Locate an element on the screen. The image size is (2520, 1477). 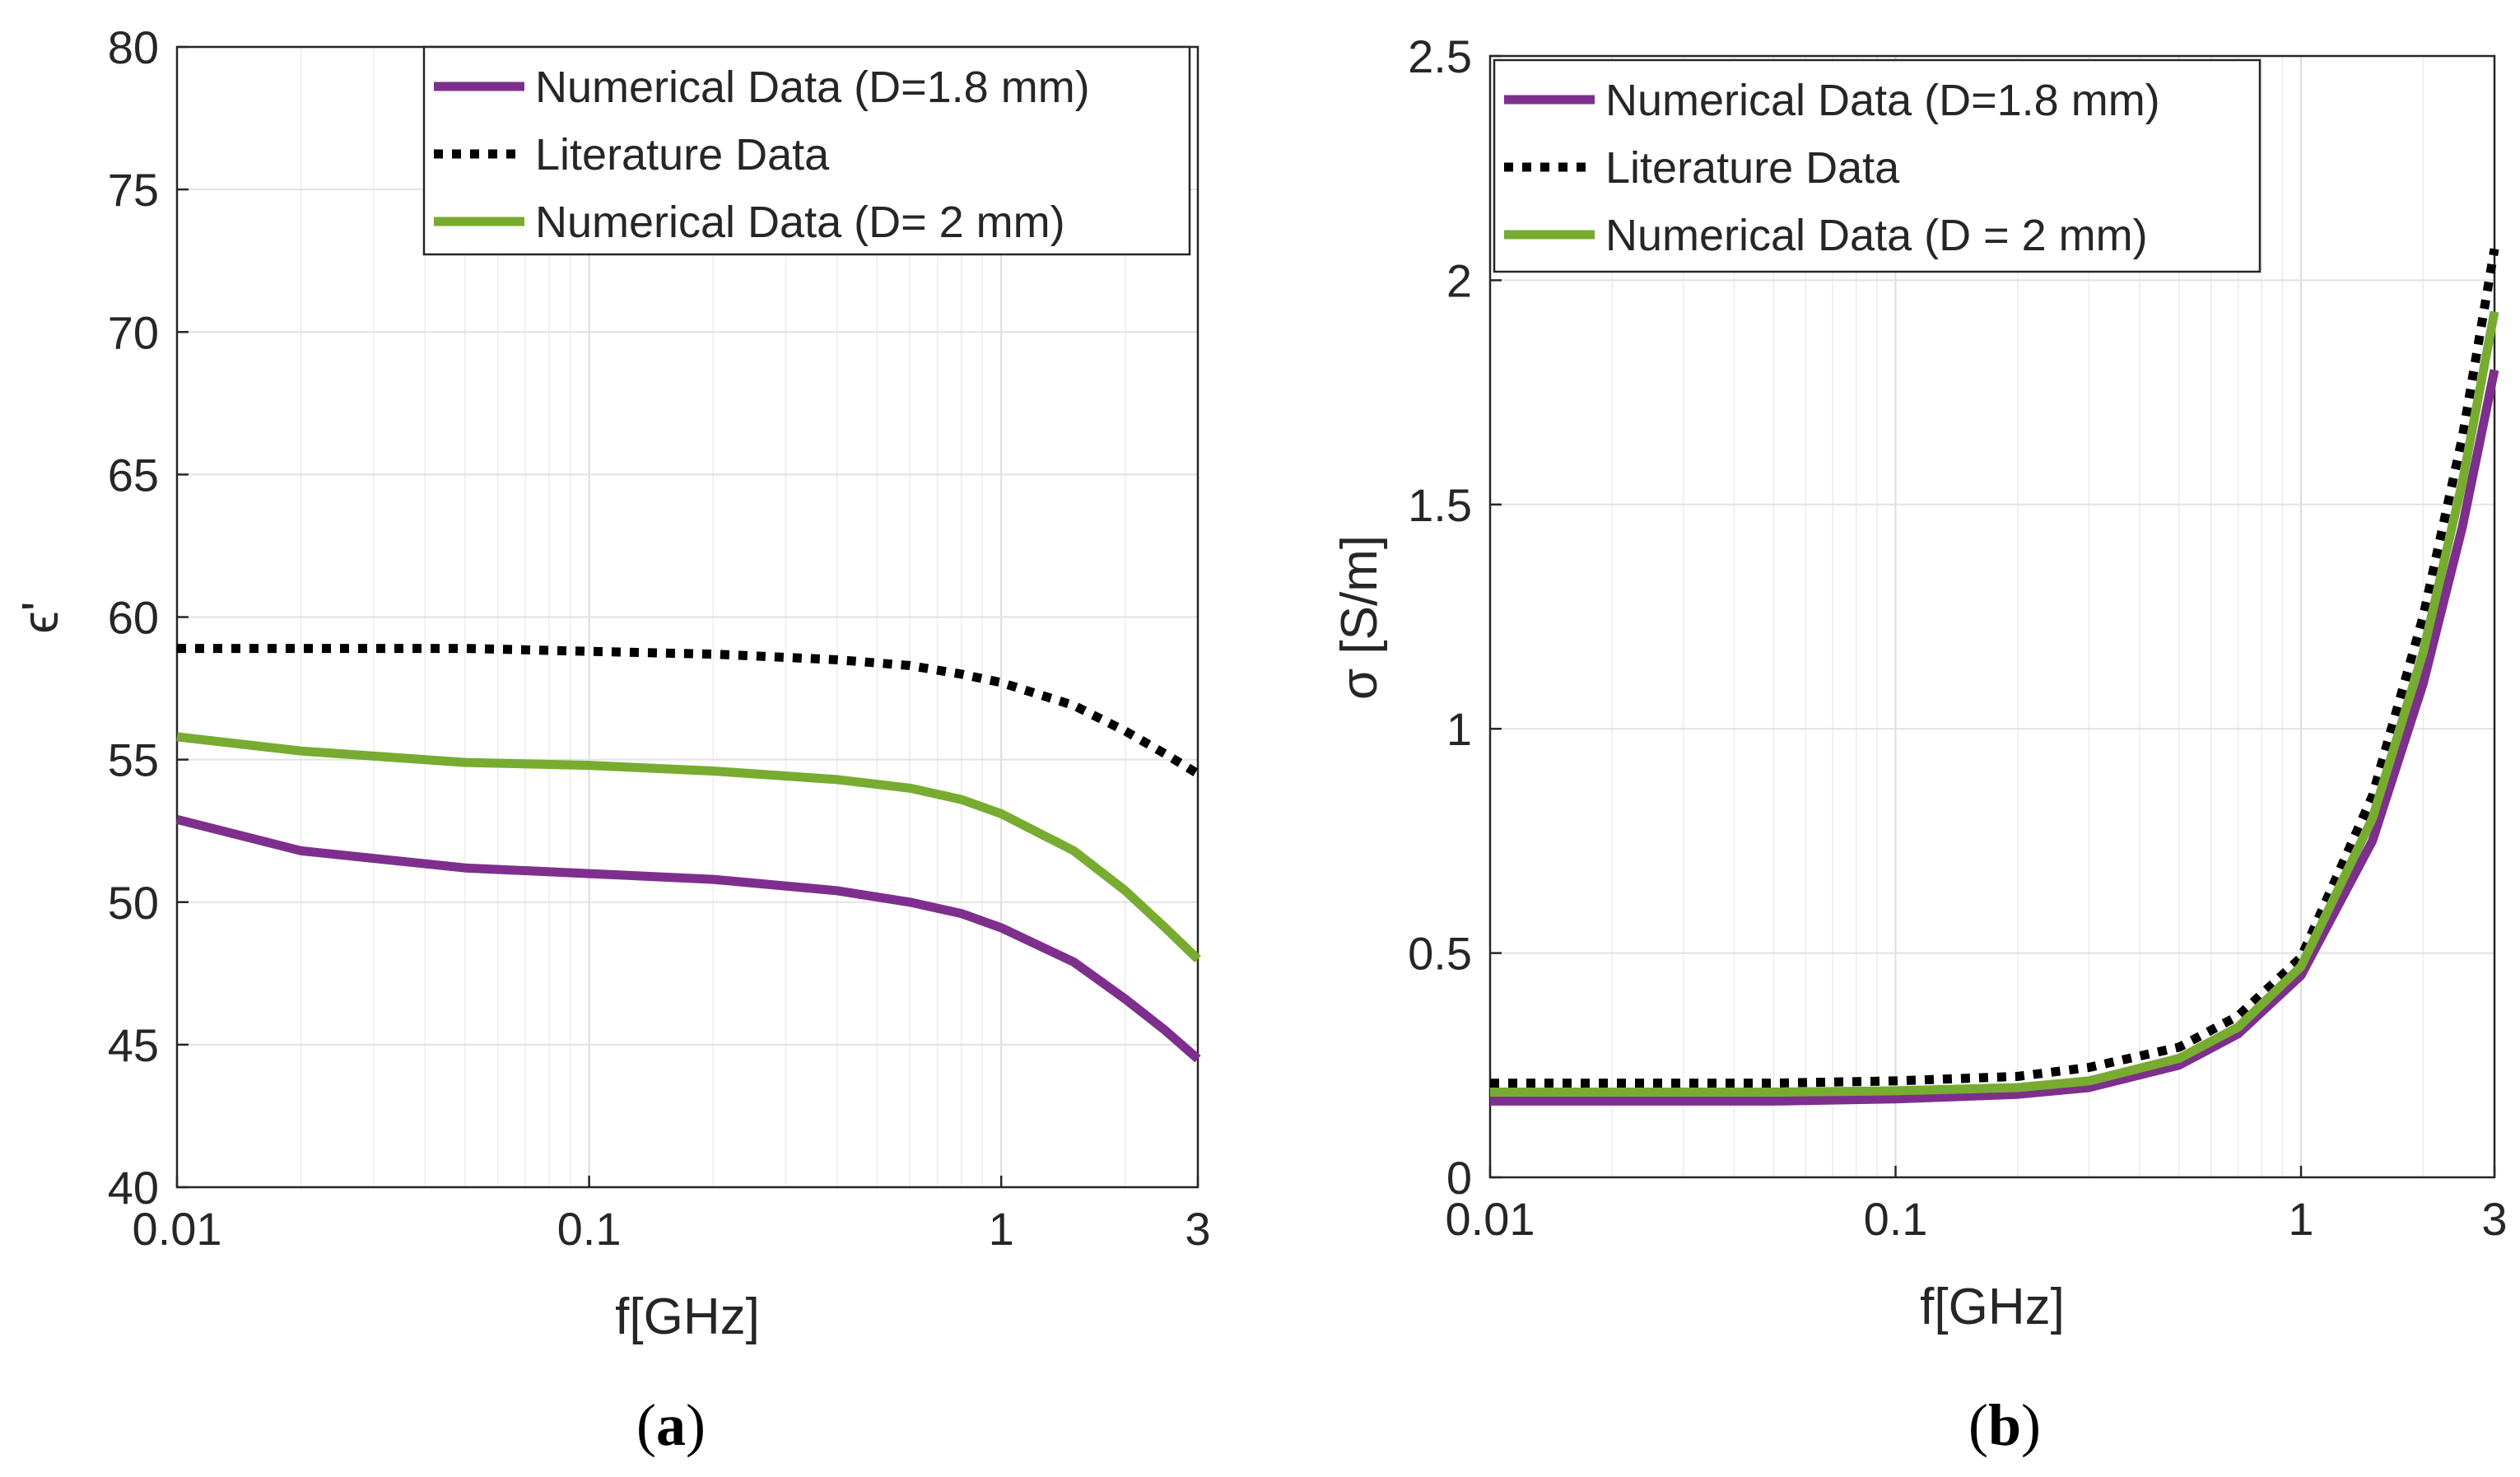
y-axis-label: ϵ' is located at coordinates (40, 617).